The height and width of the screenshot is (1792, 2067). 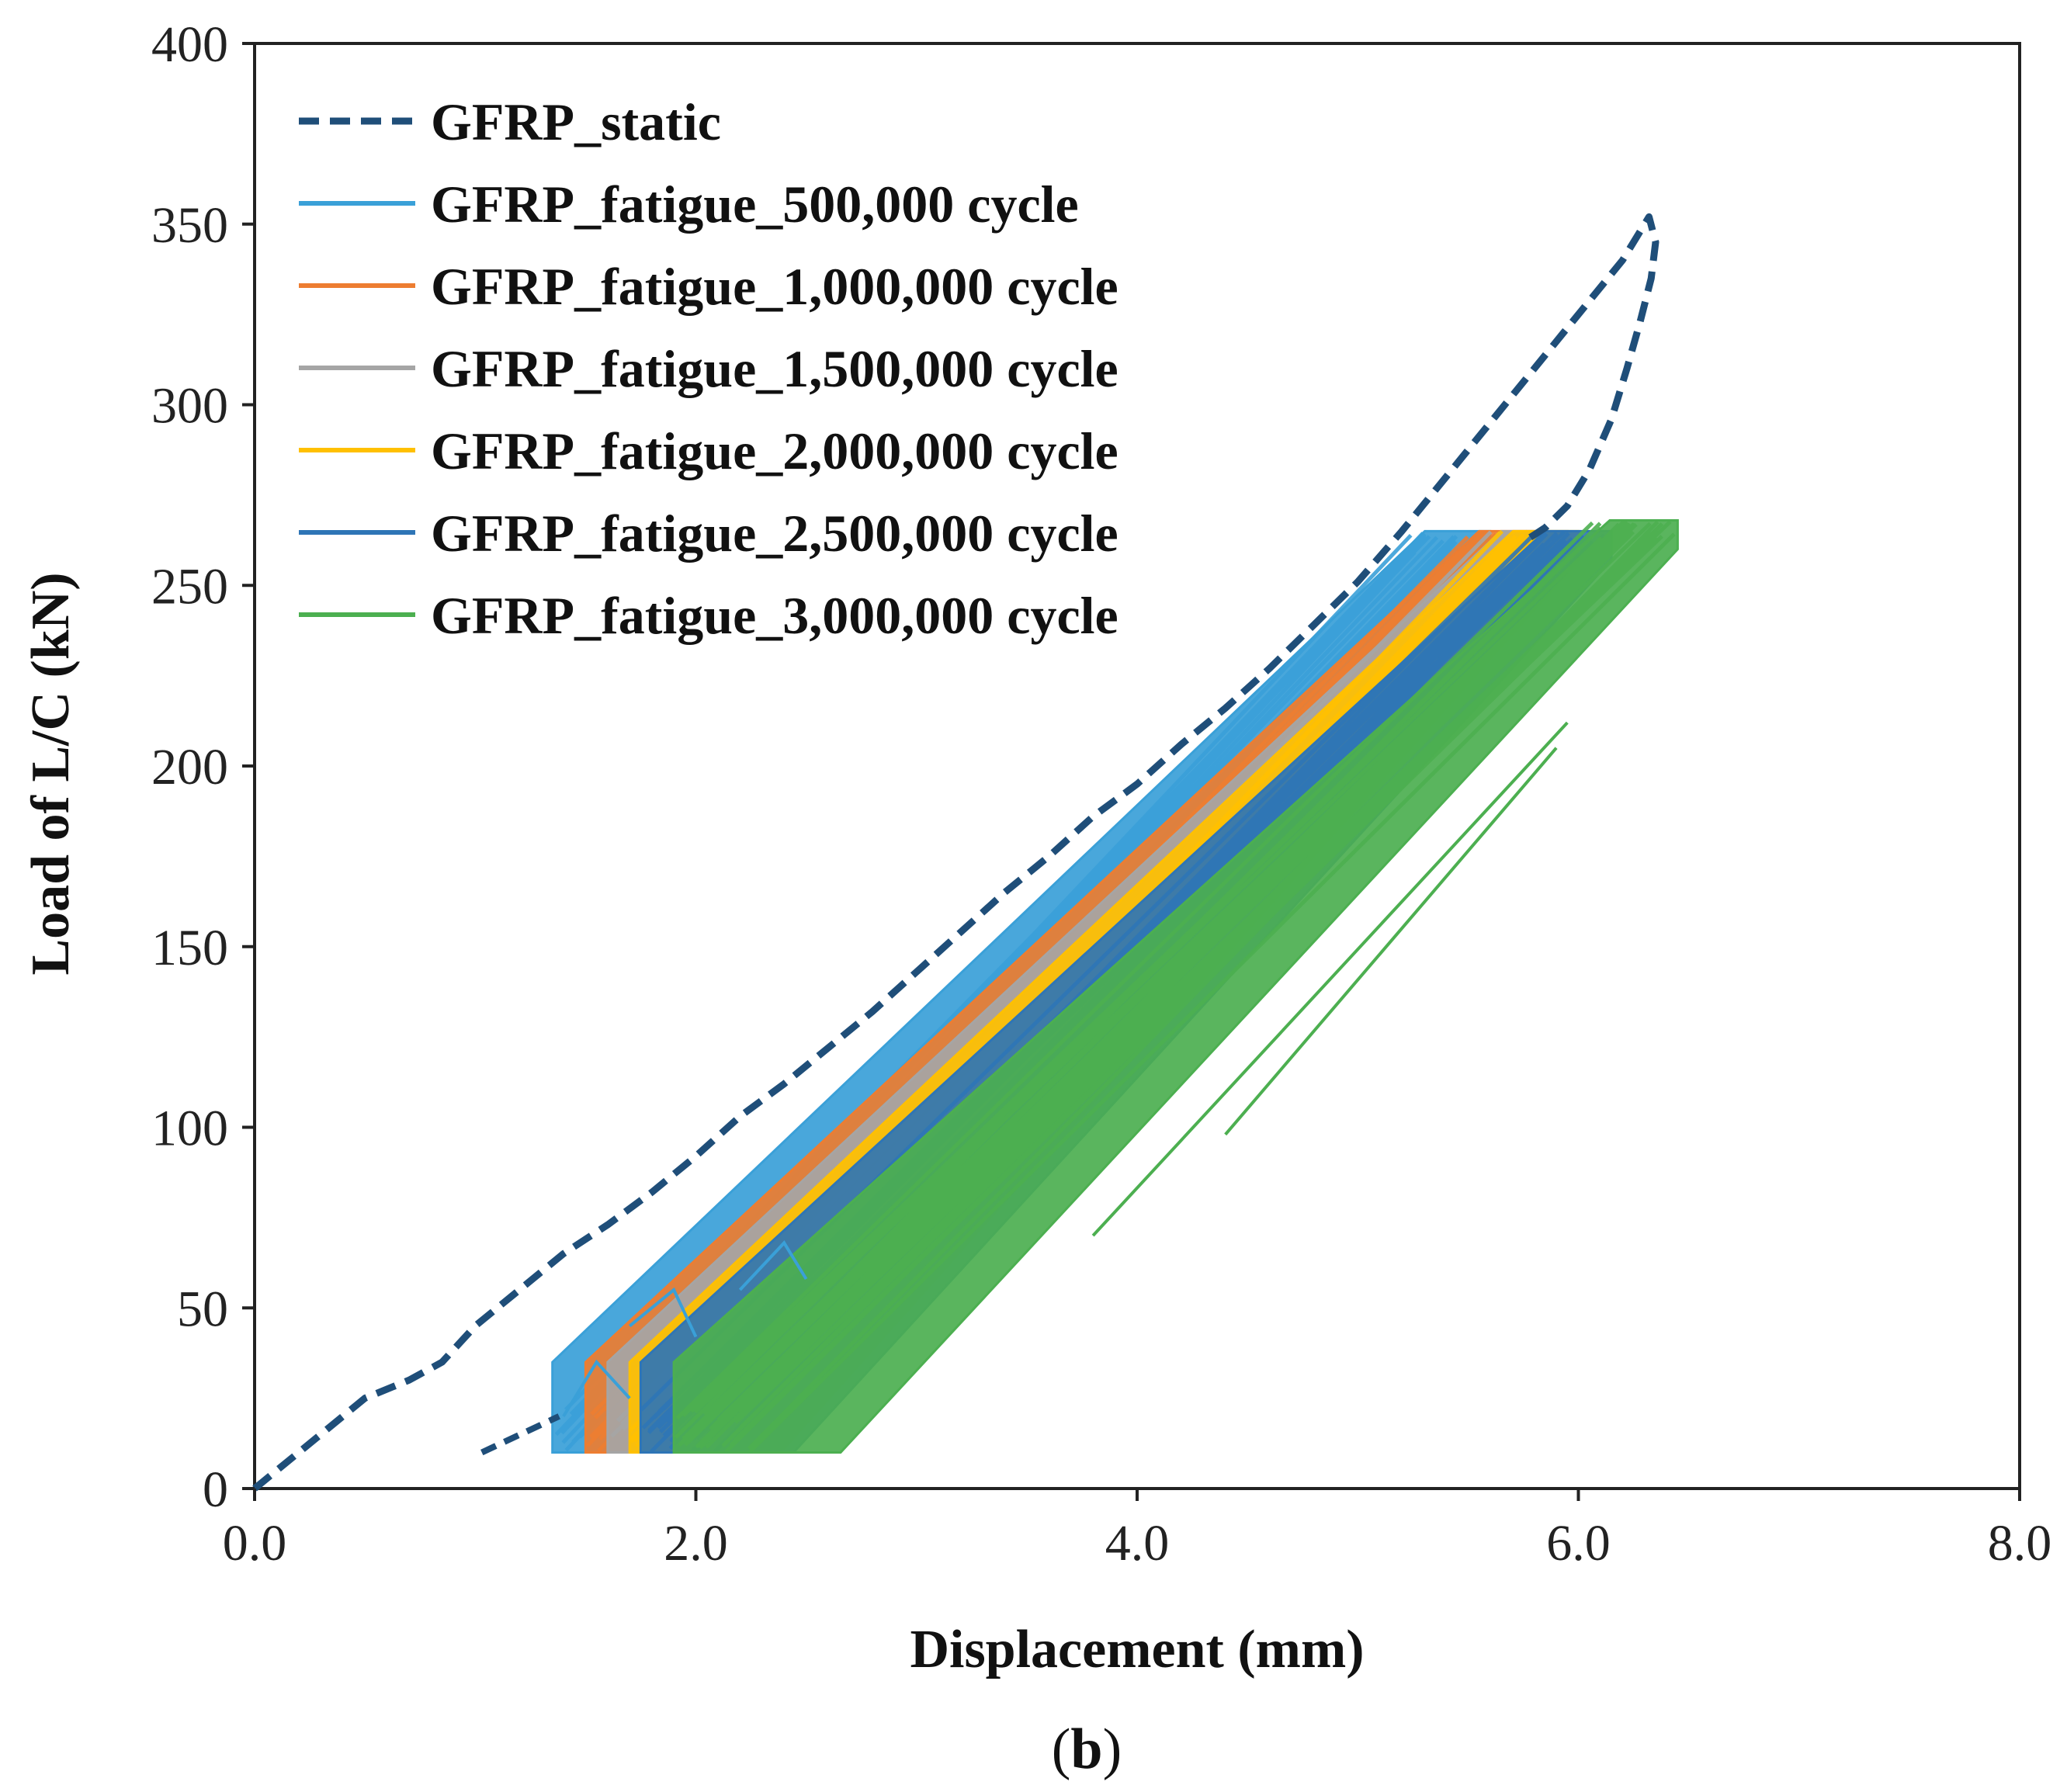 I want to click on y-tick-label: 350, so click(x=190, y=225).